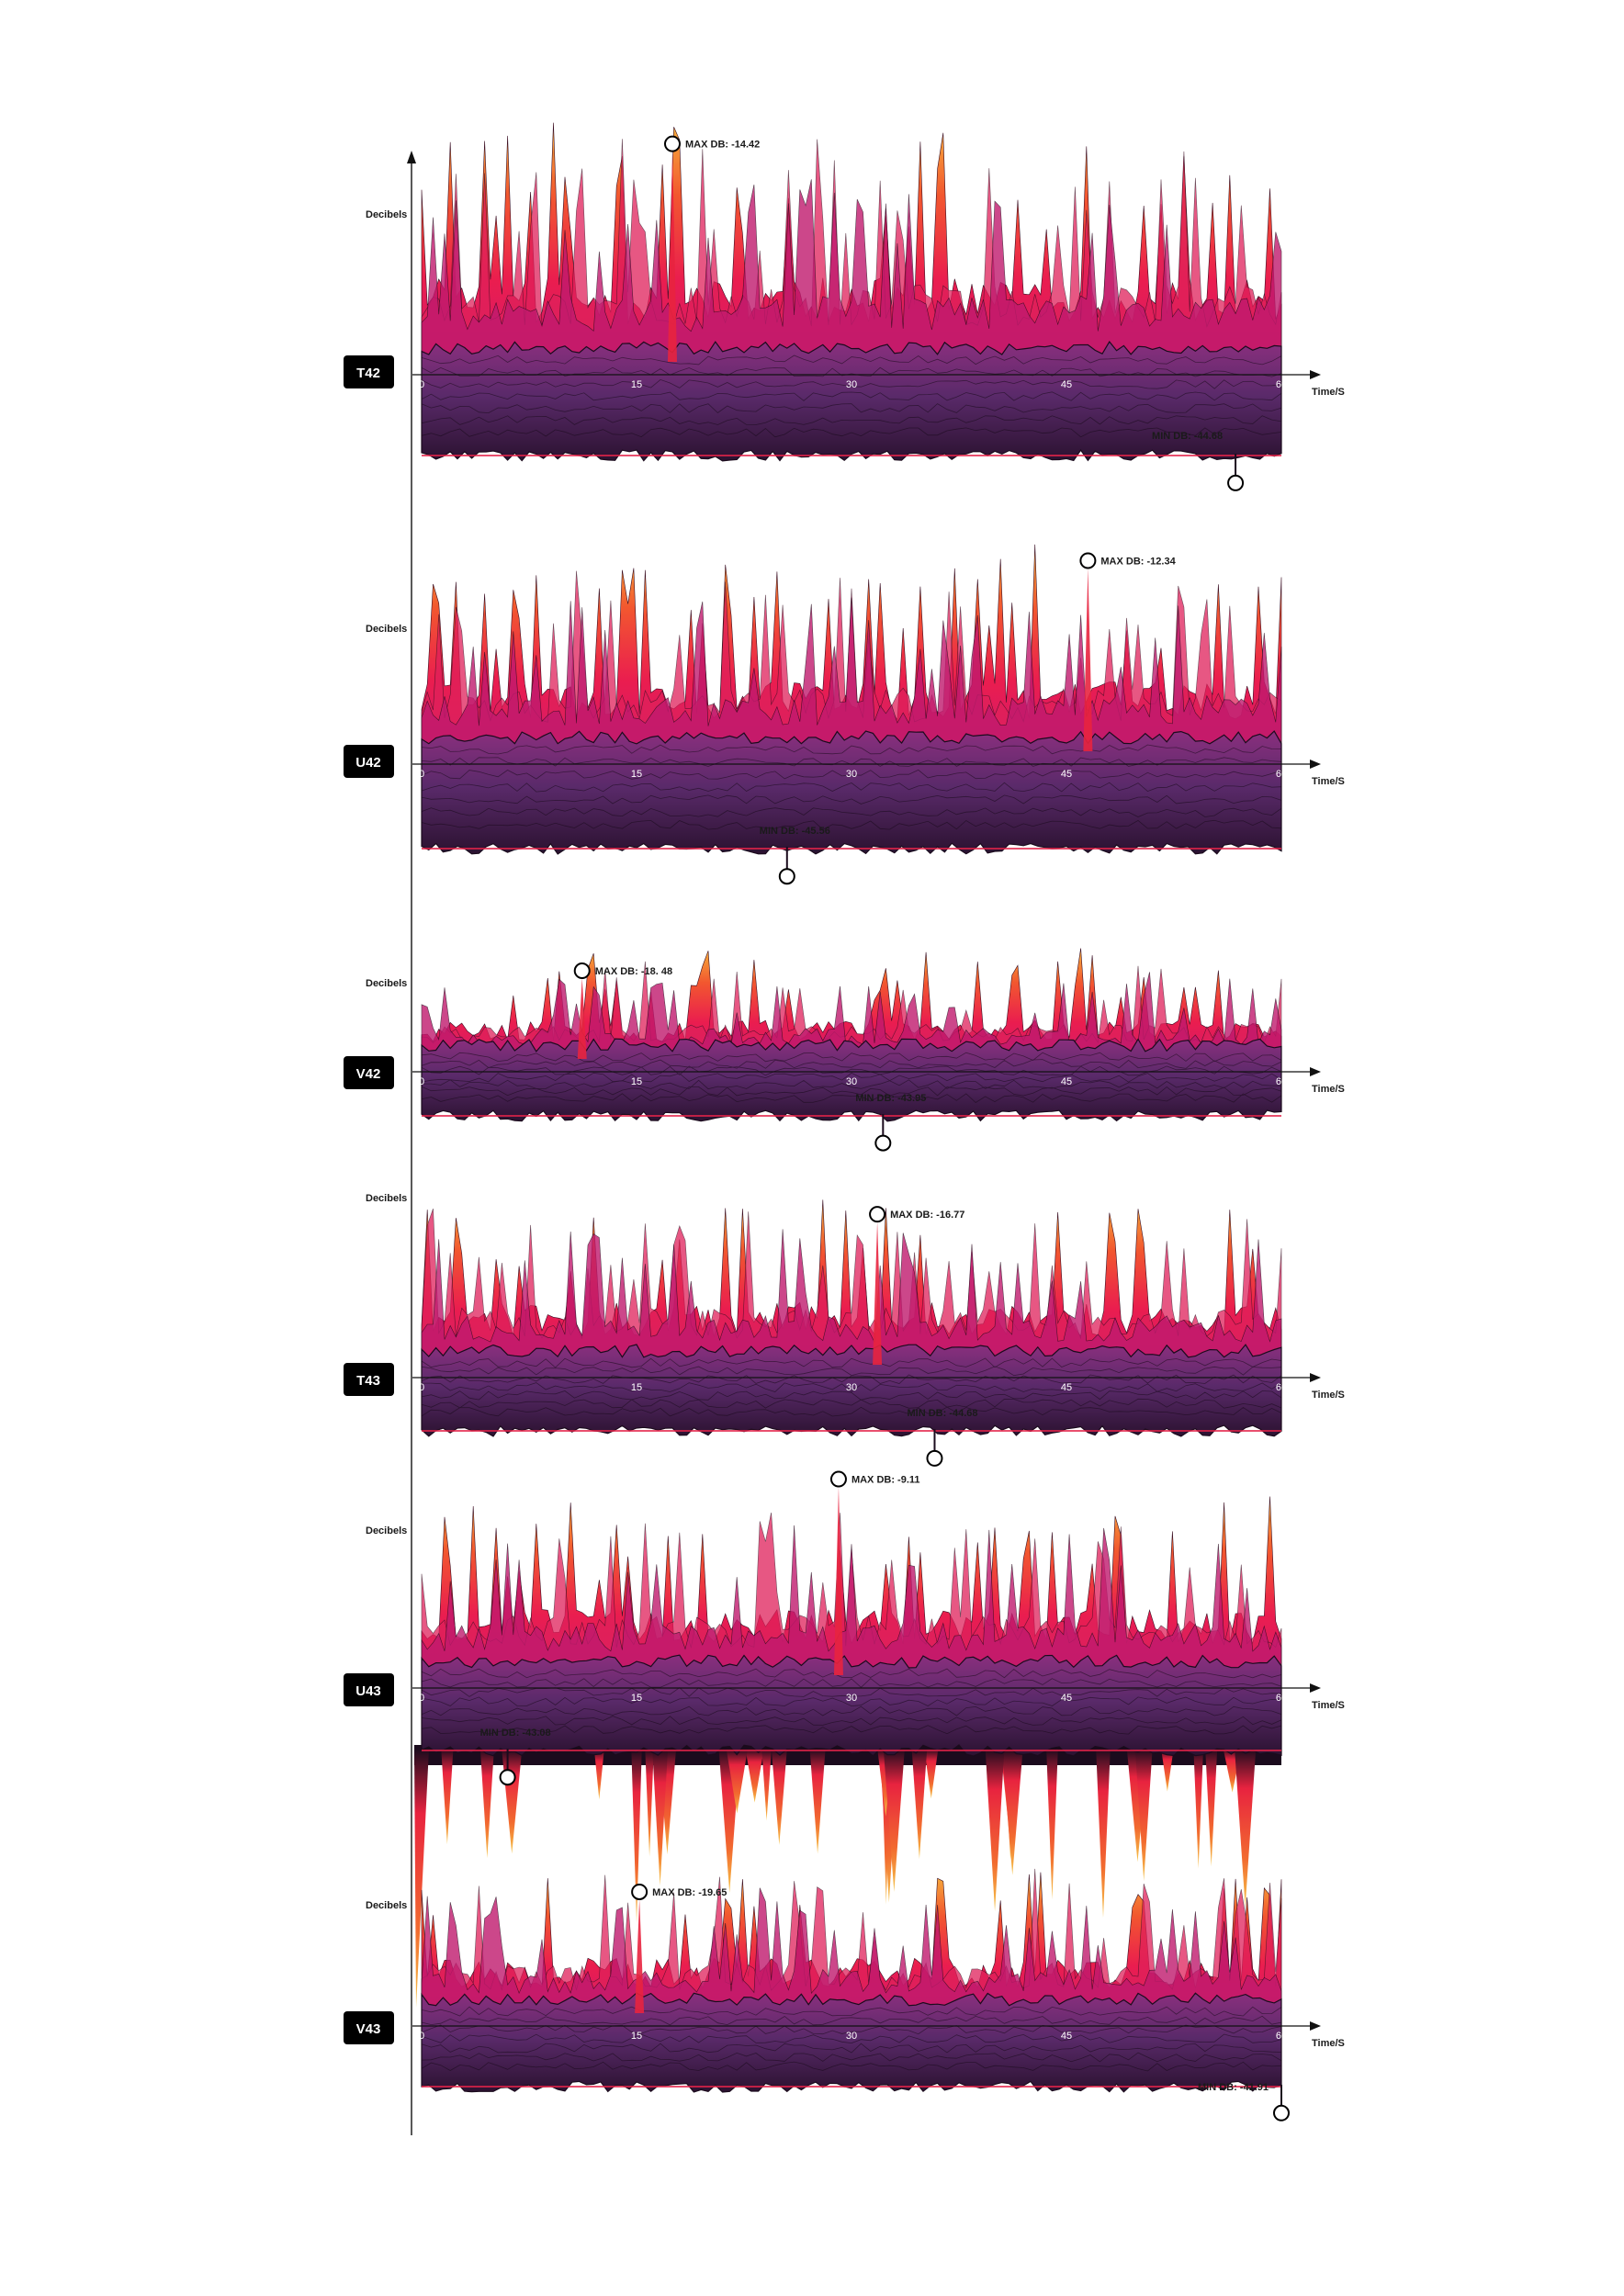 The image size is (1624, 2296). What do you see at coordinates (722, 145) in the screenshot?
I see `max-db-label: MAX DB: -14.42` at bounding box center [722, 145].